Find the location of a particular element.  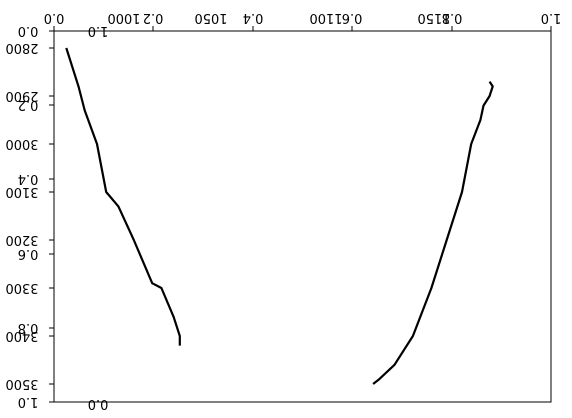

top-tick-label: 0.0 is located at coordinates (54, 17).